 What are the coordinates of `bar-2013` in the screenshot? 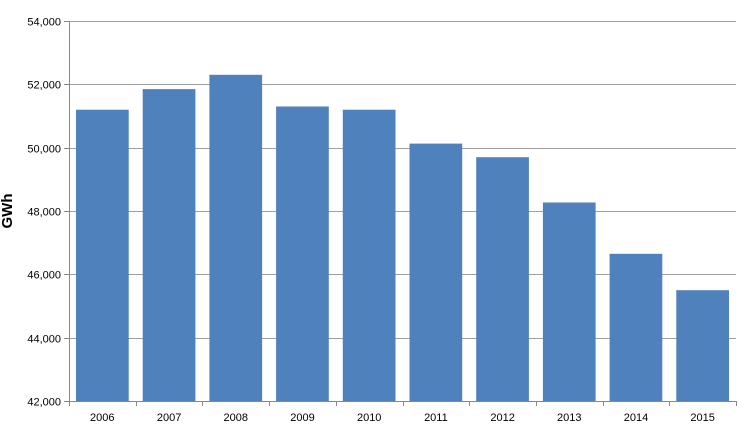 It's located at (569, 301).